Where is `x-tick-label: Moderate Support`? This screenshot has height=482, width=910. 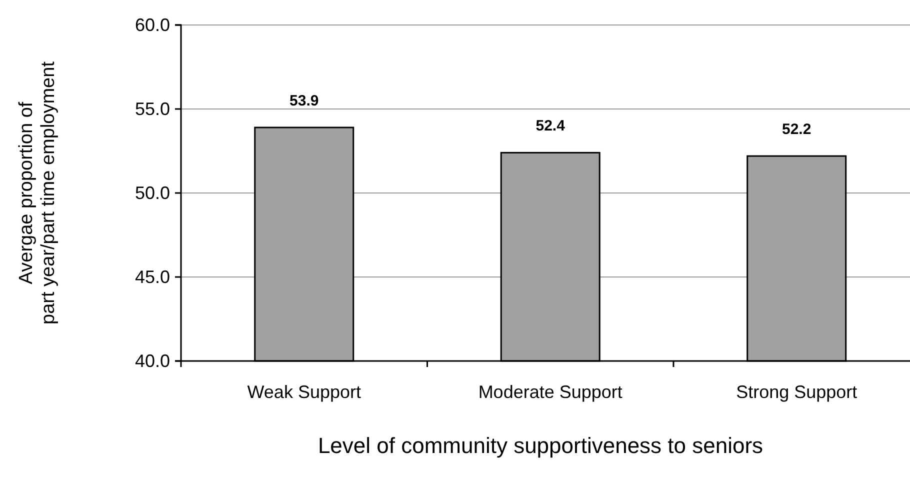 x-tick-label: Moderate Support is located at coordinates (550, 392).